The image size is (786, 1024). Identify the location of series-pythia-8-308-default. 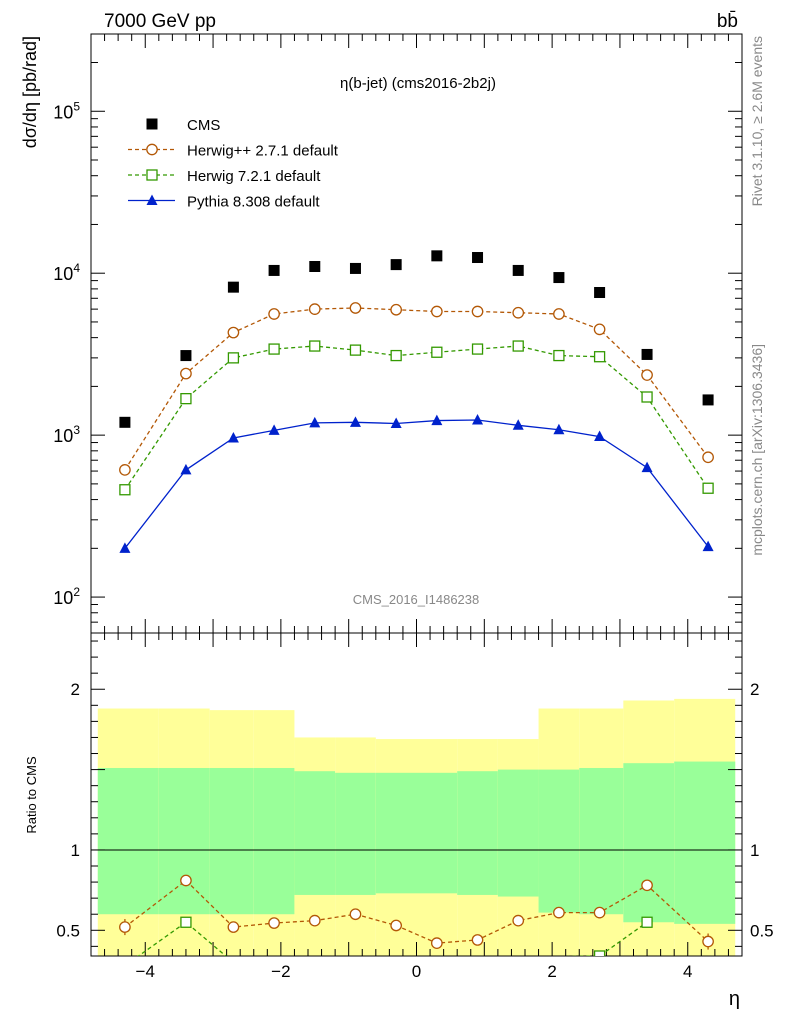
(416, 483).